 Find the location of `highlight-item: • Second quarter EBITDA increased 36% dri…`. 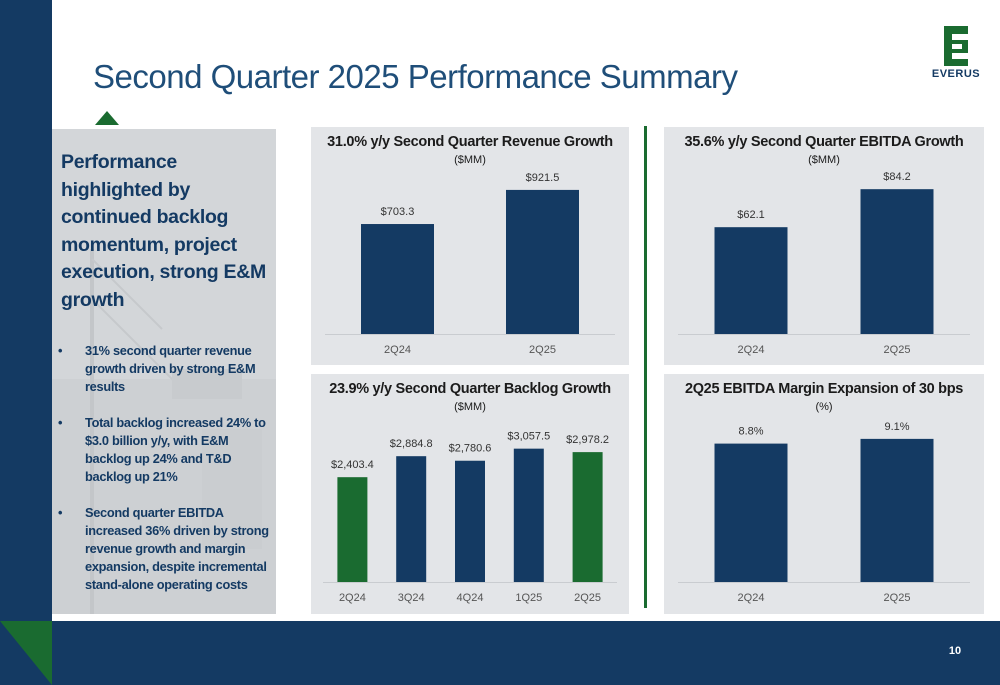

highlight-item: • Second quarter EBITDA increased 36% dri… is located at coordinates (165, 549).